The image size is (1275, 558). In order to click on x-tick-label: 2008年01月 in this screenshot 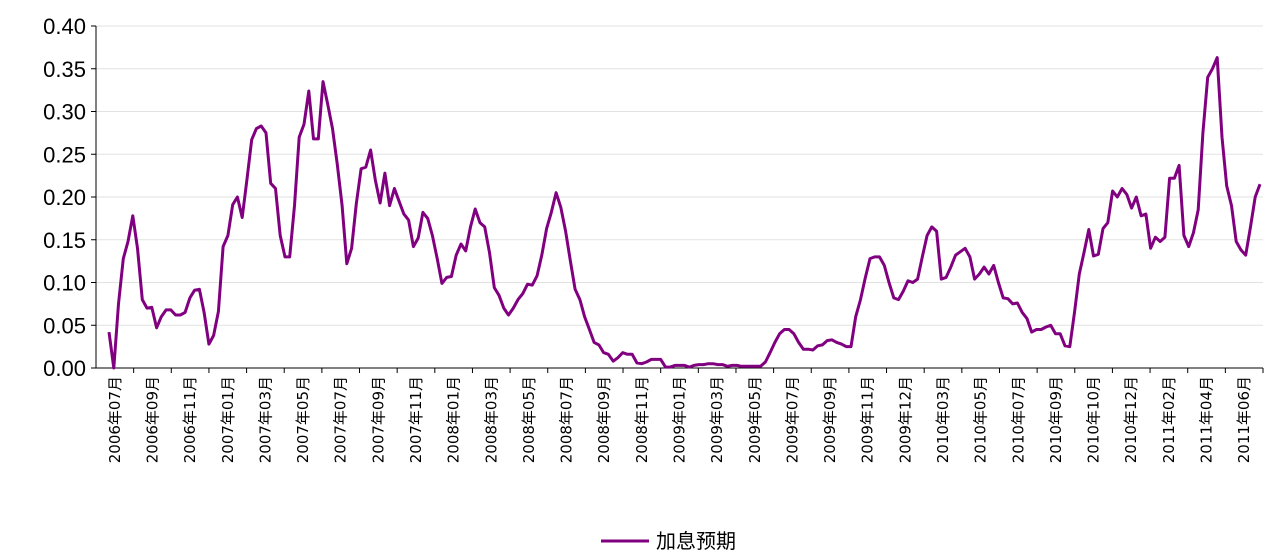, I will do `click(454, 419)`.